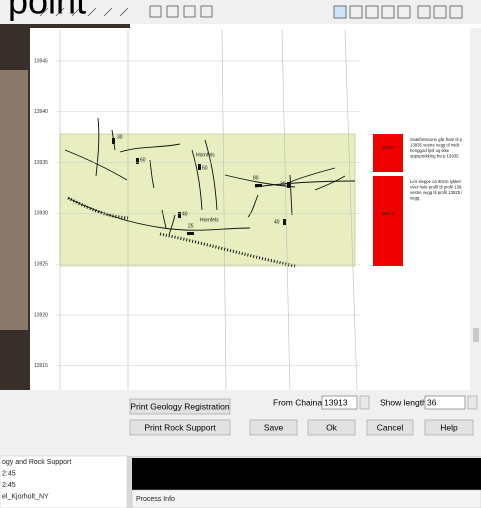  I want to click on input-value: 13913, so click(336, 402).